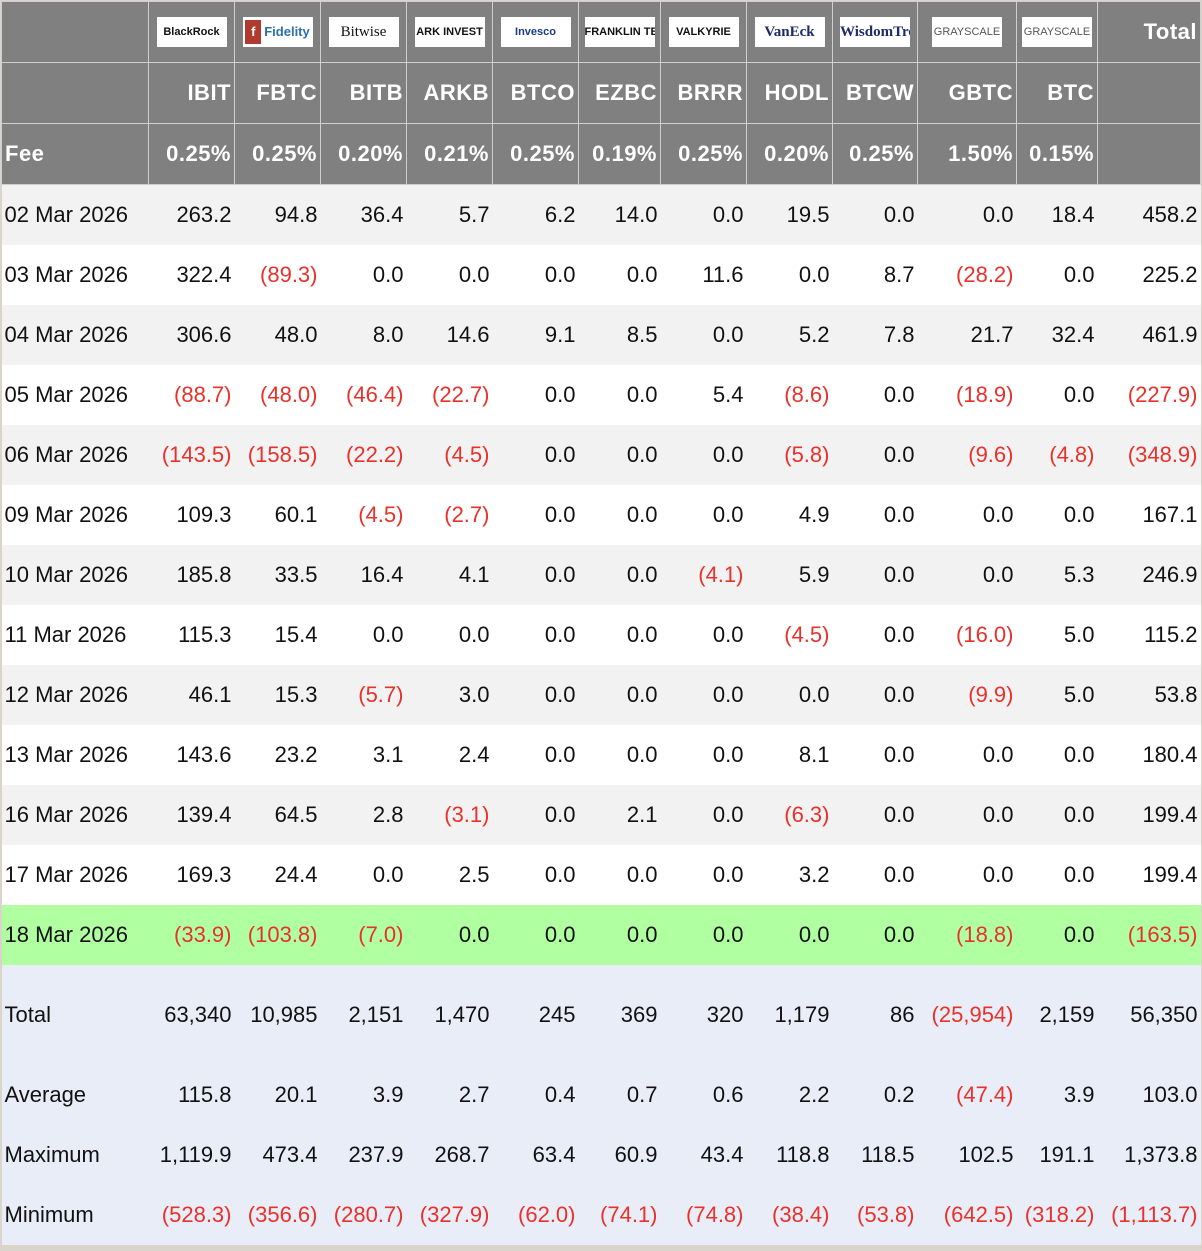 Image resolution: width=1202 pixels, height=1251 pixels. I want to click on flow-cell: 7.8, so click(875, 335).